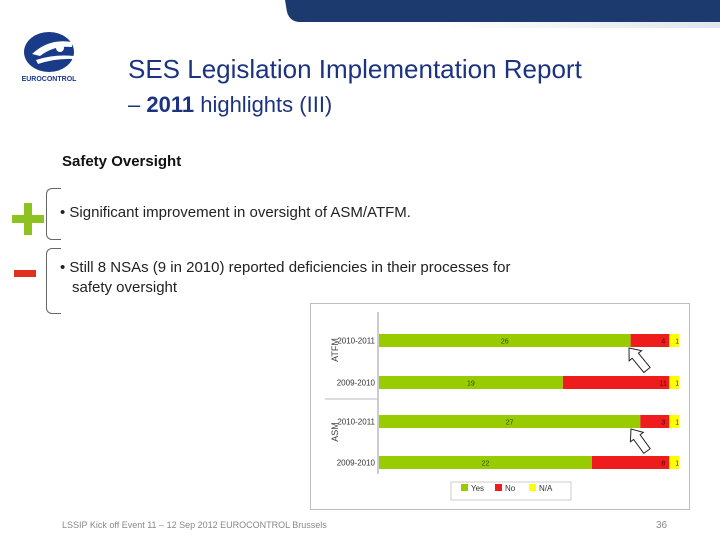 This screenshot has height=540, width=720. Describe the element at coordinates (137, 104) in the screenshot. I see `subtitle-prefix: –` at that location.